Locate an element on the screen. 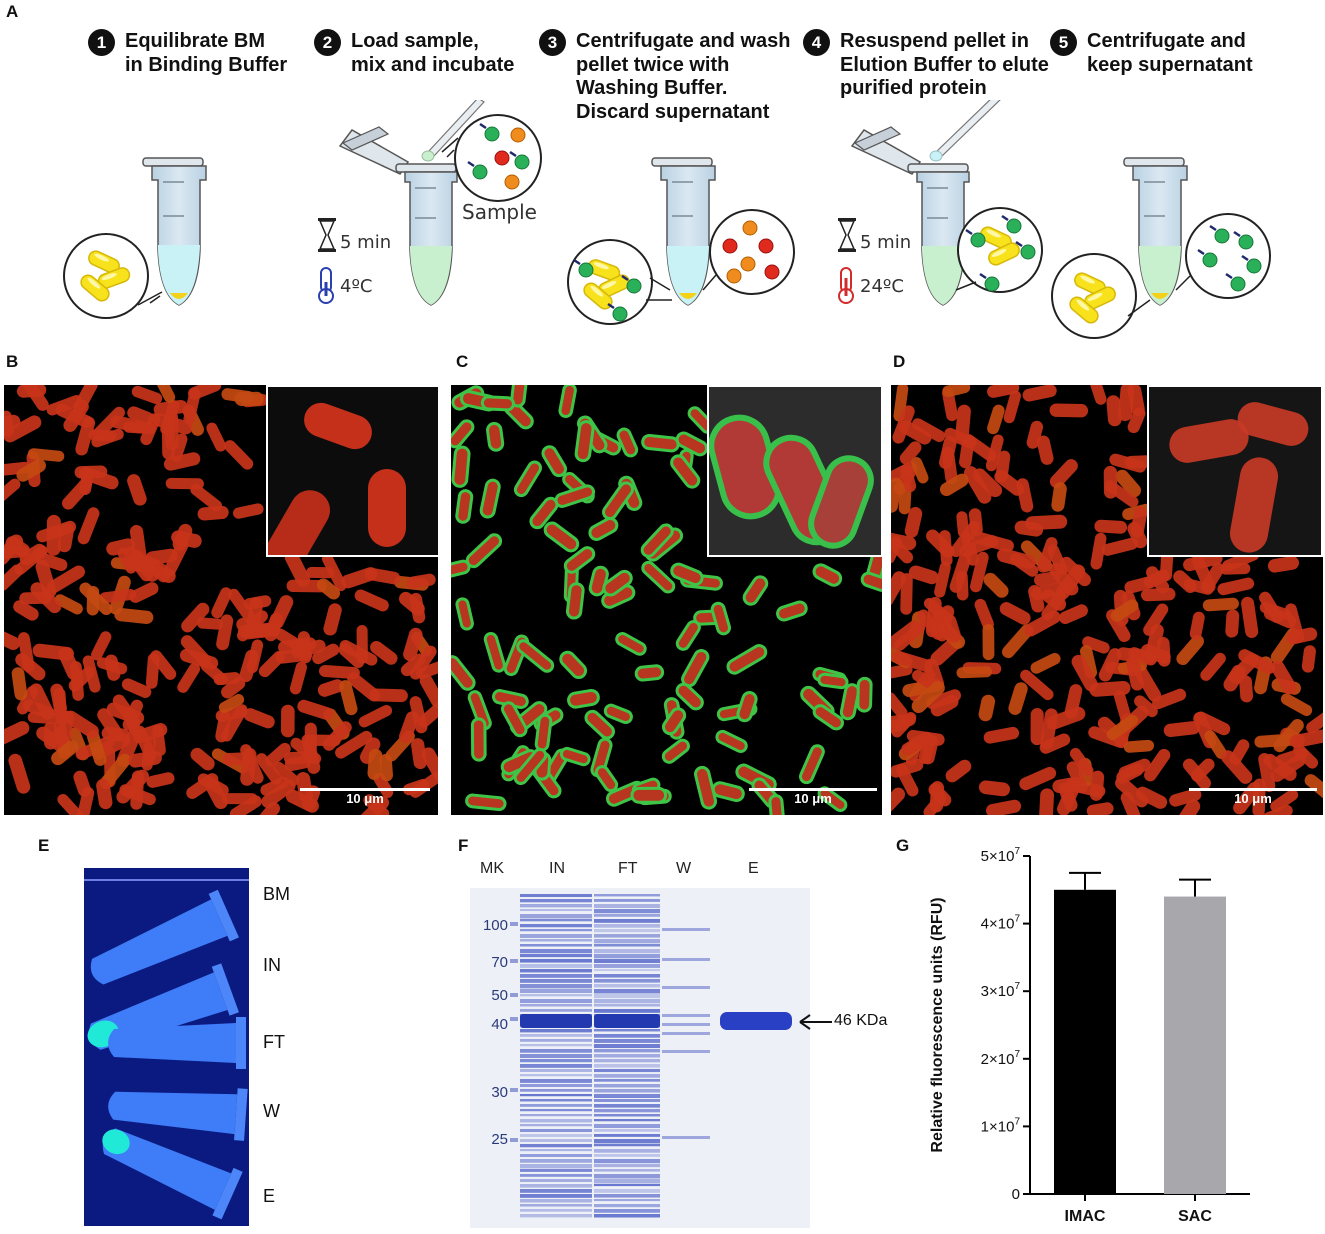 The width and height of the screenshot is (1325, 1234). micrograph-c: 10 μm is located at coordinates (666, 600).